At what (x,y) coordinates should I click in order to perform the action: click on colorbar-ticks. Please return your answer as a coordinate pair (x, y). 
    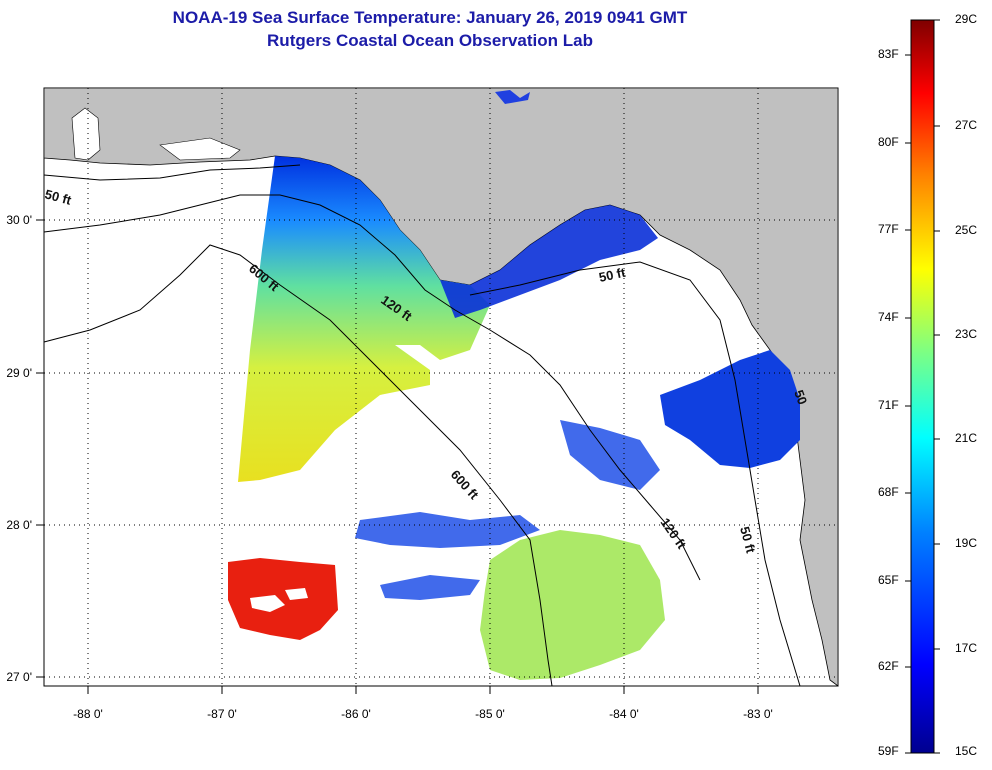
    Looking at the image, I should click on (922, 386).